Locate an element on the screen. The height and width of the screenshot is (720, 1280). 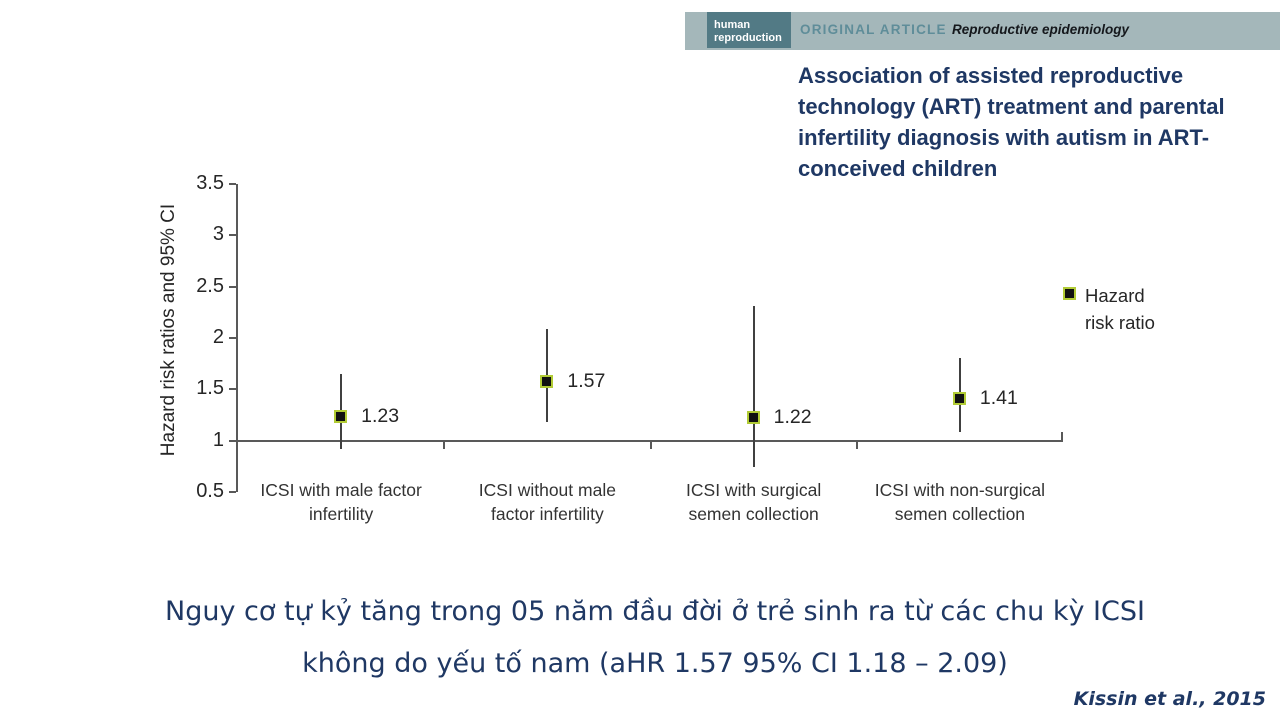
category-label-line: ICSI with surgical is located at coordinates (754, 490).